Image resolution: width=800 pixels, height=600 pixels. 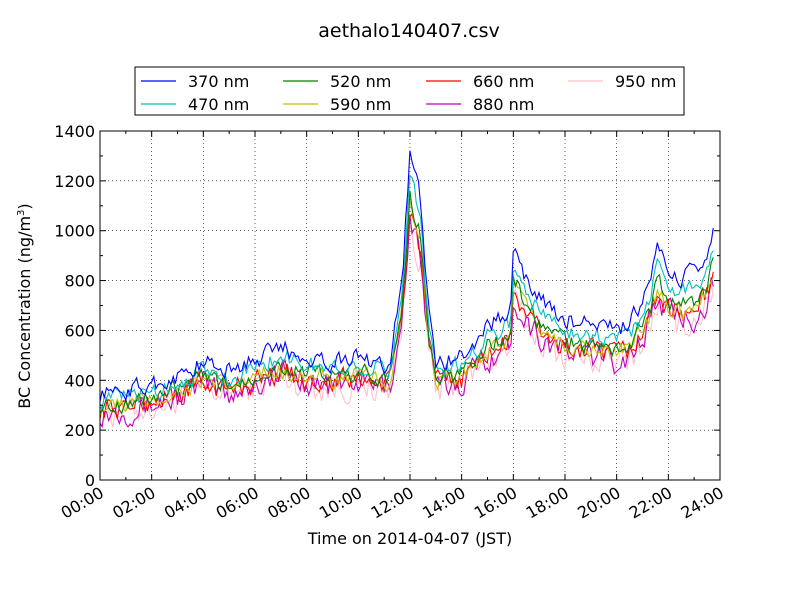 I want to click on legend-label: 950 nm, so click(x=645, y=81).